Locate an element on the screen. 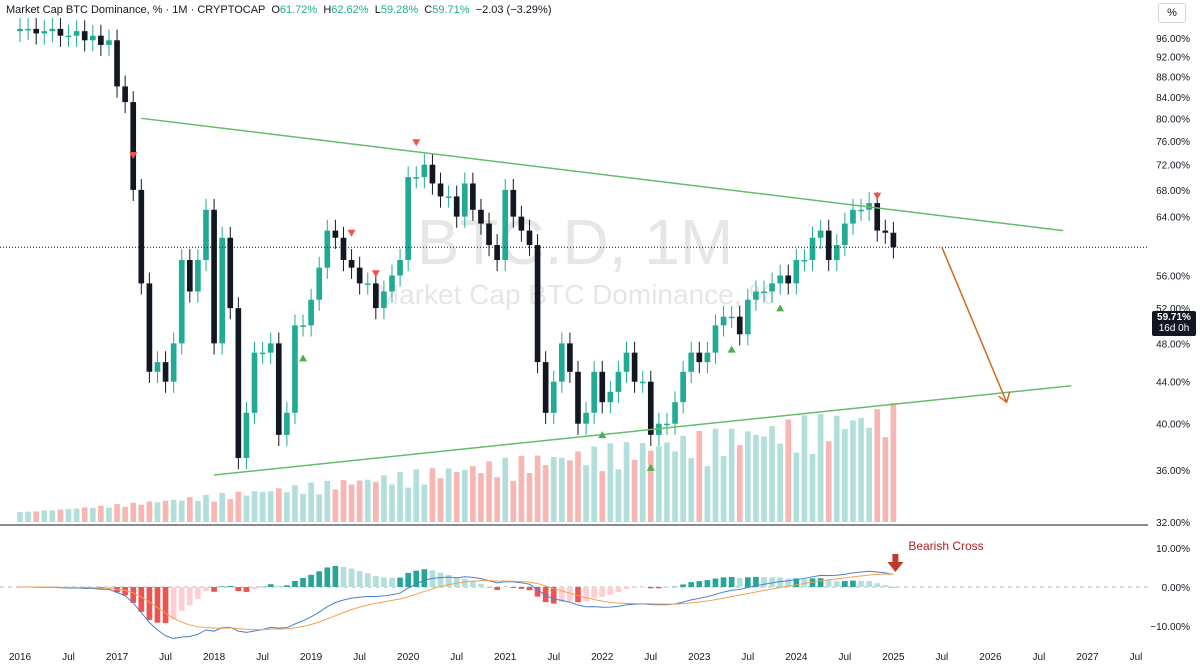 This screenshot has height=664, width=1200. y-tick-label: 88.00% is located at coordinates (1173, 77).